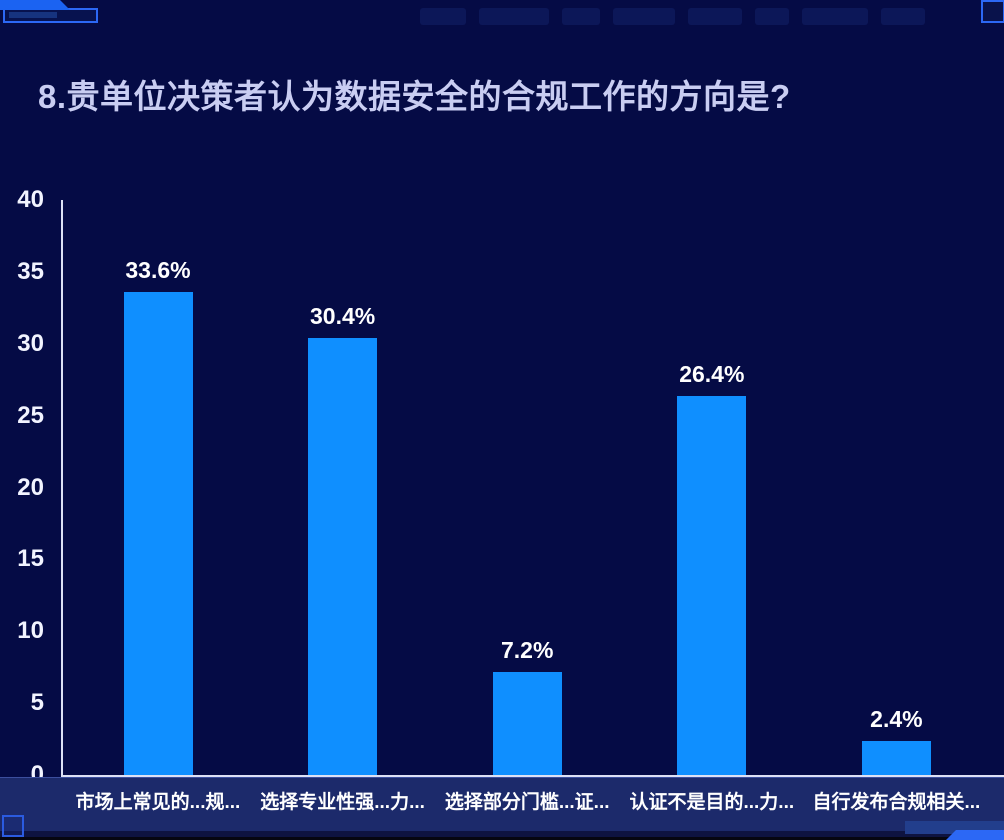 The image size is (1004, 840). What do you see at coordinates (30, 487) in the screenshot?
I see `y-axis-tick-label: 20` at bounding box center [30, 487].